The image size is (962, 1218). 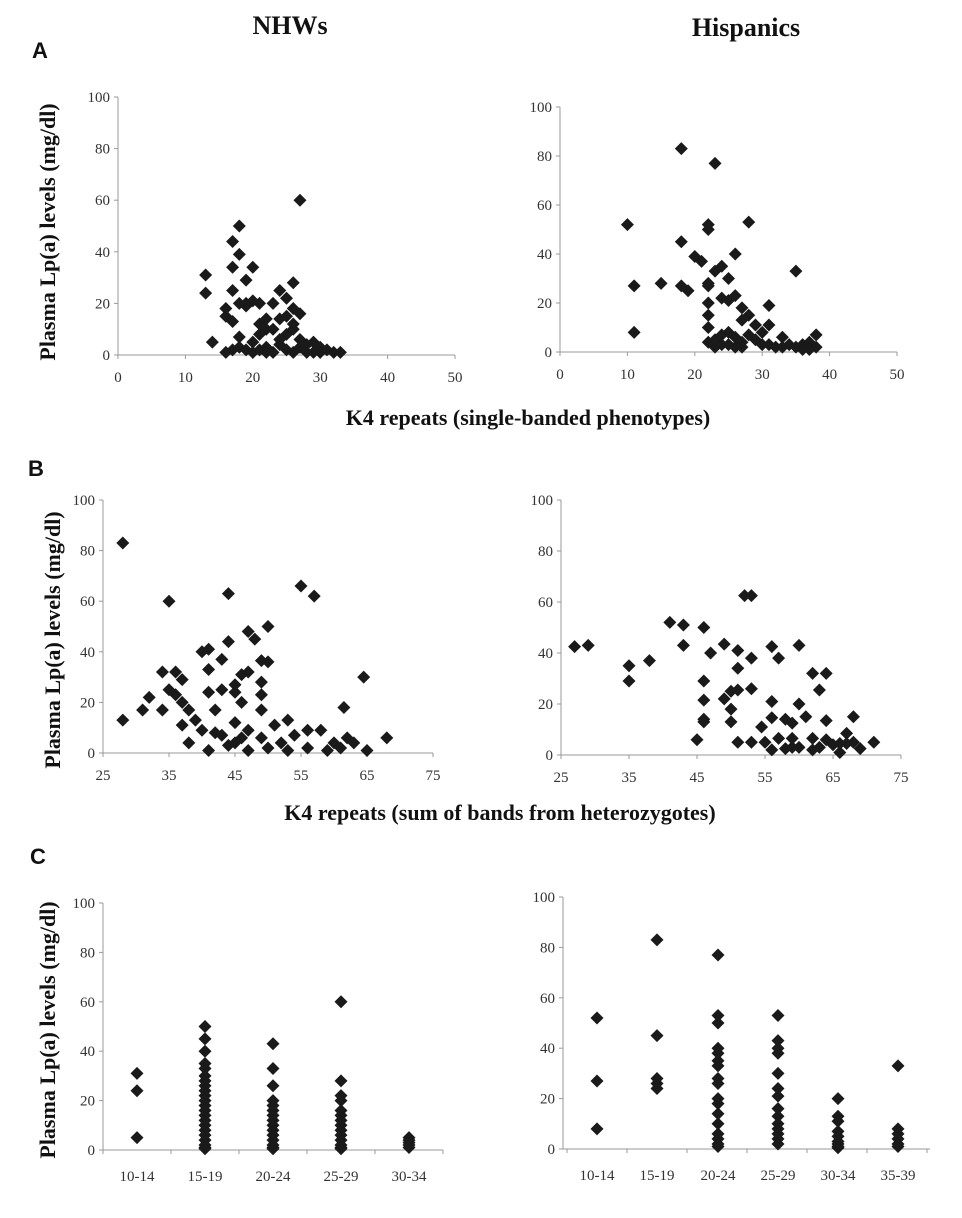 What do you see at coordinates (320, 378) in the screenshot?
I see `x-tick-label: 30` at bounding box center [320, 378].